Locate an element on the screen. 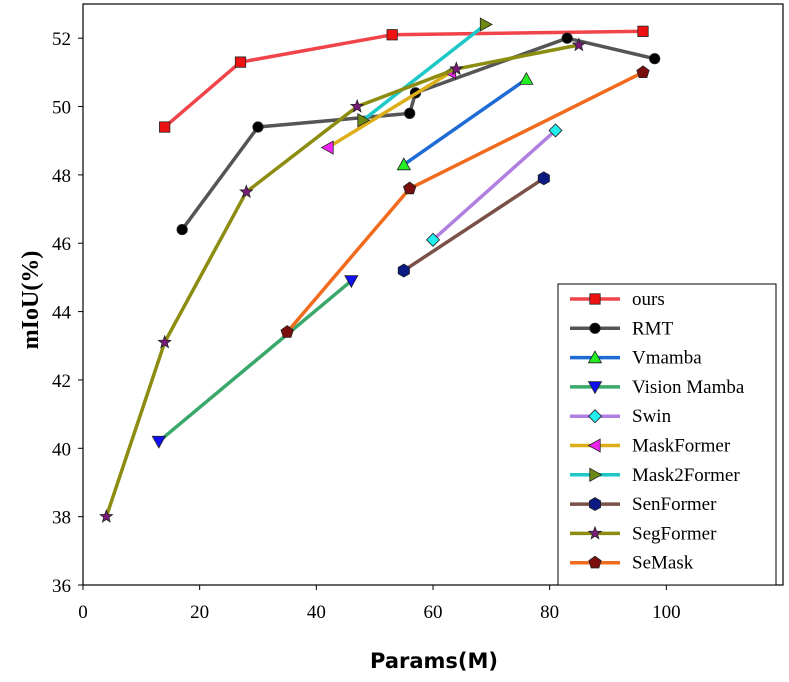 Image resolution: width=789 pixels, height=682 pixels. series-ours is located at coordinates (404, 79).